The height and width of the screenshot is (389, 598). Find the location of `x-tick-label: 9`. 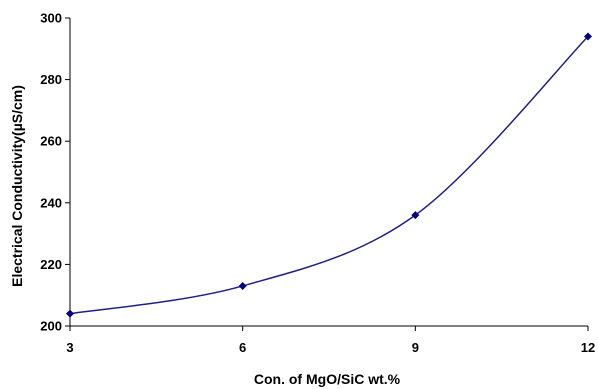

x-tick-label: 9 is located at coordinates (415, 347).